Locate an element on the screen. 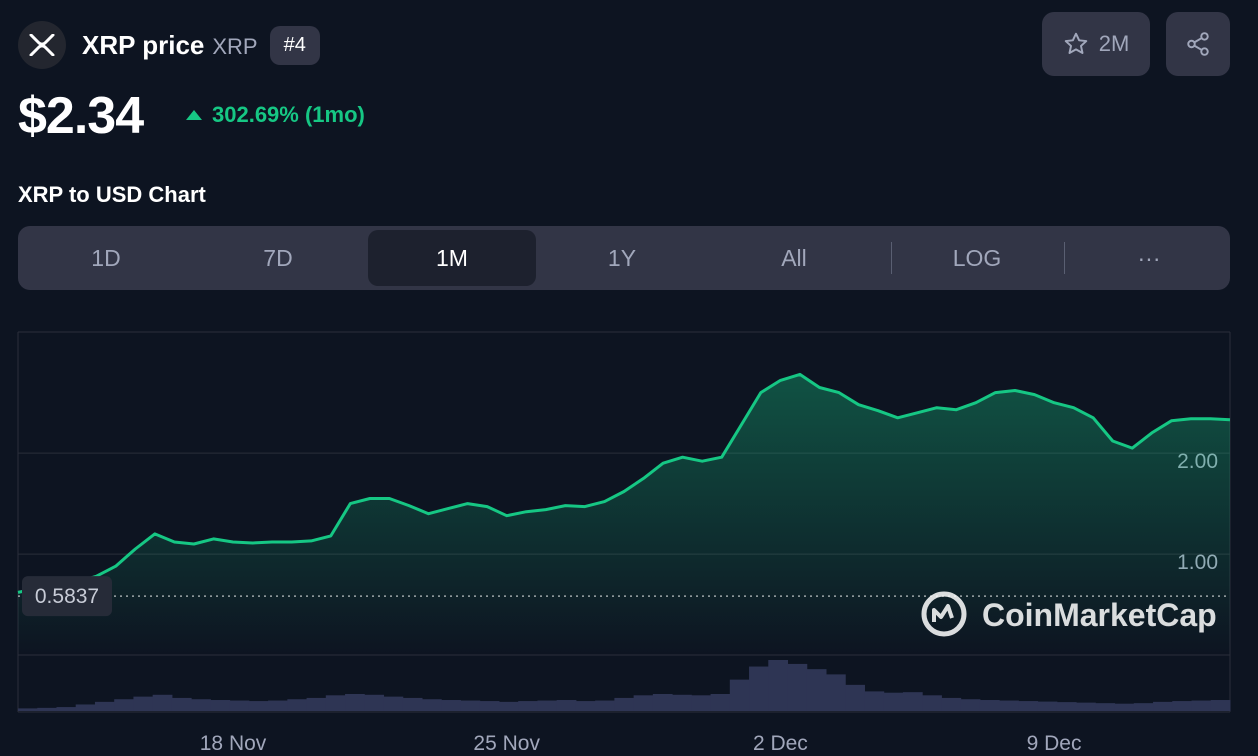 This screenshot has height=756, width=1258. star-icon is located at coordinates (1075, 43).